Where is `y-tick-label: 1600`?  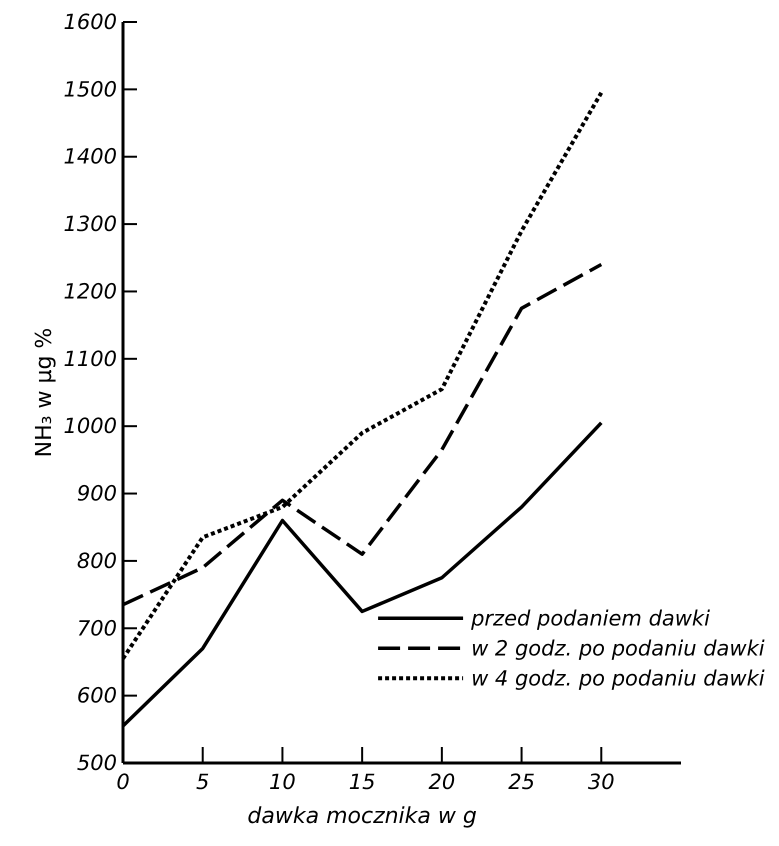
y-tick-label: 1600 is located at coordinates (90, 22).